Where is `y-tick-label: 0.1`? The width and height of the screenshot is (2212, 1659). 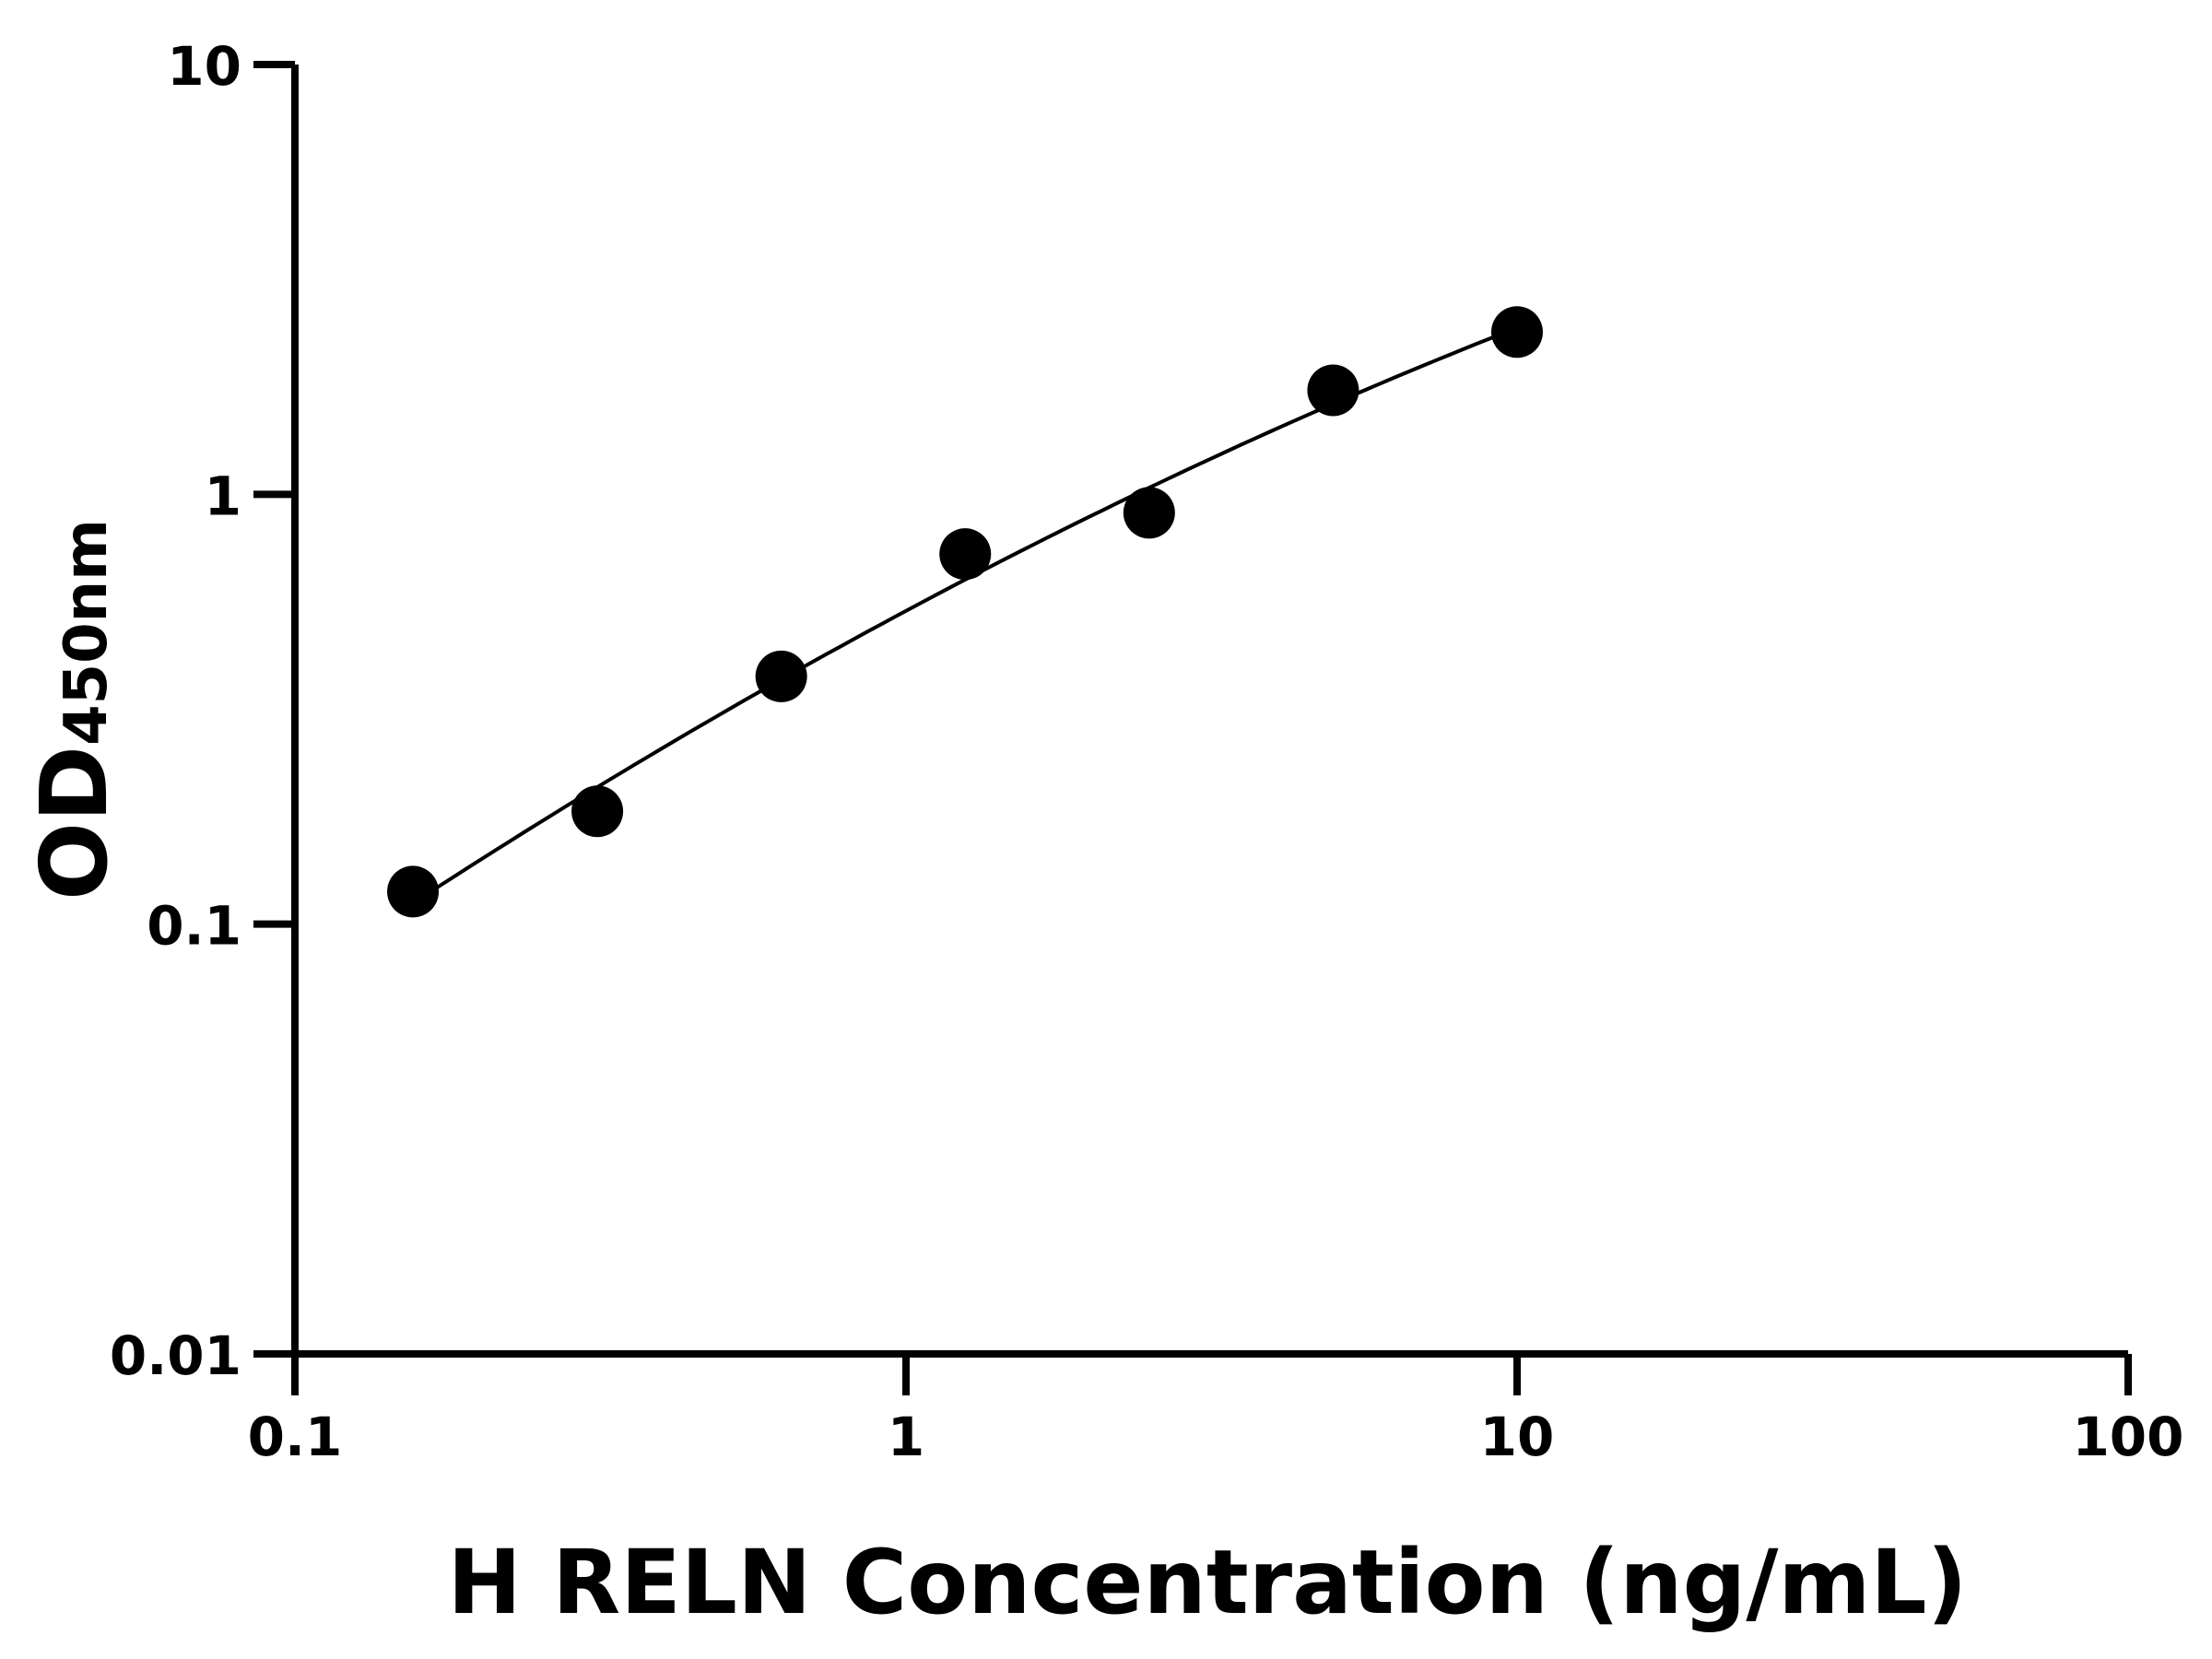
y-tick-label: 0.1 is located at coordinates (194, 926).